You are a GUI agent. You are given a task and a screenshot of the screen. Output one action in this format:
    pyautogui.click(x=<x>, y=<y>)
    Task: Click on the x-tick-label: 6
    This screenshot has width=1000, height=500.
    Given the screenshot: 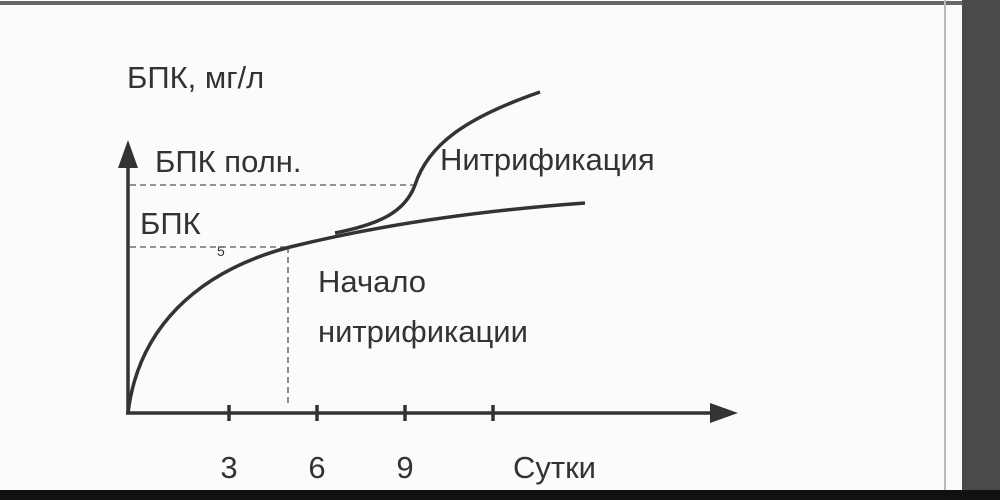 What is the action you would take?
    pyautogui.click(x=316, y=467)
    